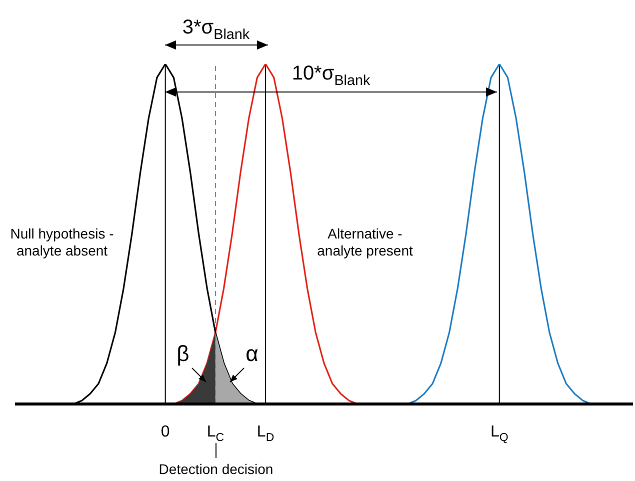  What do you see at coordinates (252, 353) in the screenshot?
I see `annotation: α` at bounding box center [252, 353].